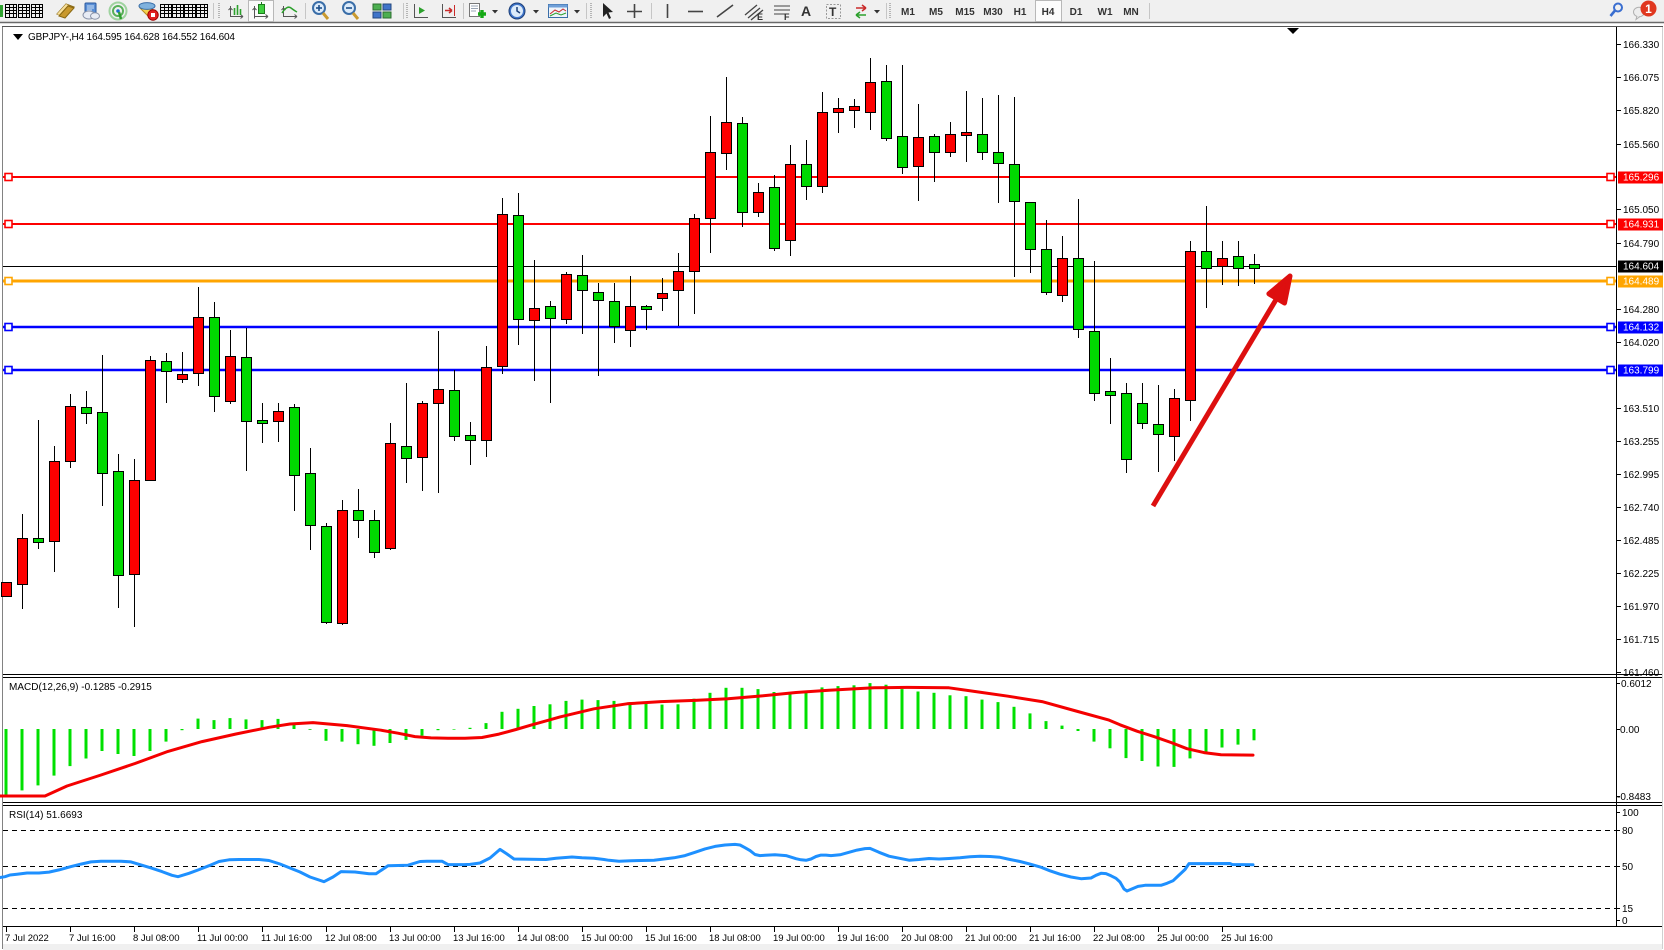 The image size is (1664, 950). Describe the element at coordinates (1641, 442) in the screenshot. I see `svg-text: 163.255` at that location.